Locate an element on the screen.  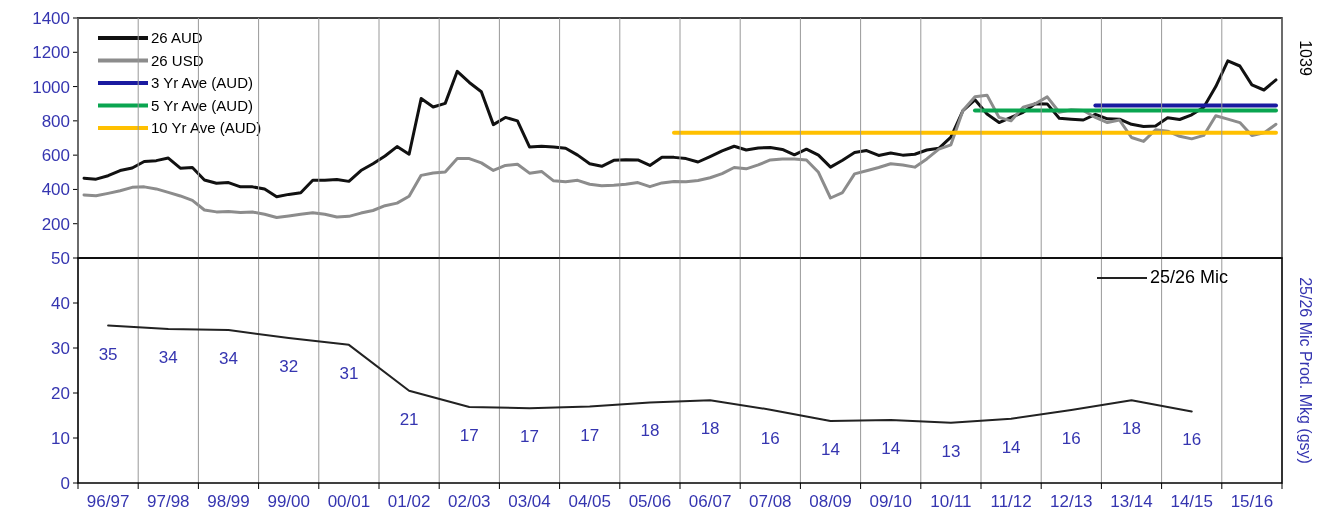
legend-label: 26 AUD is located at coordinates (177, 37).